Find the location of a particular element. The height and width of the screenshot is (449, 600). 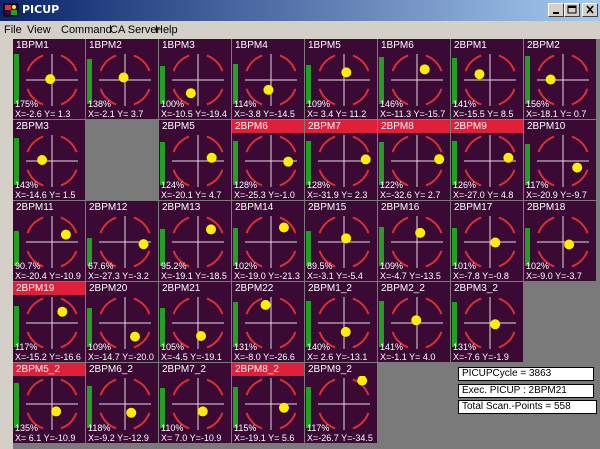

bpm-tile: 2BPM9 126% X=-27.0 Y= 4.8 is located at coordinates (487, 160).